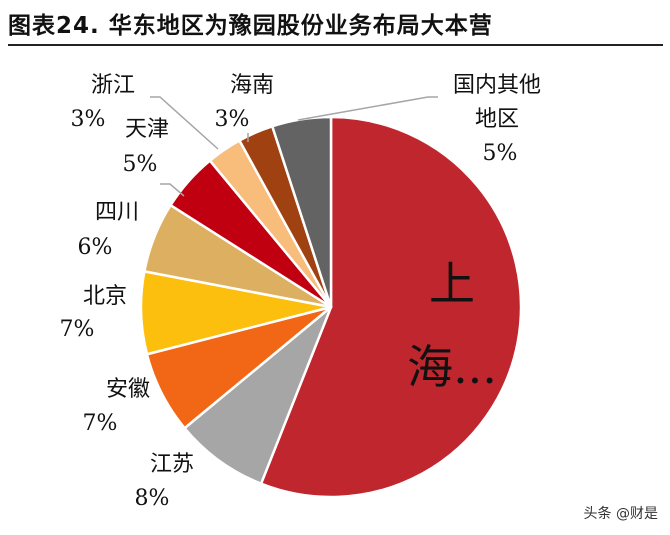  What do you see at coordinates (335, 45) in the screenshot?
I see `title-divider` at bounding box center [335, 45].